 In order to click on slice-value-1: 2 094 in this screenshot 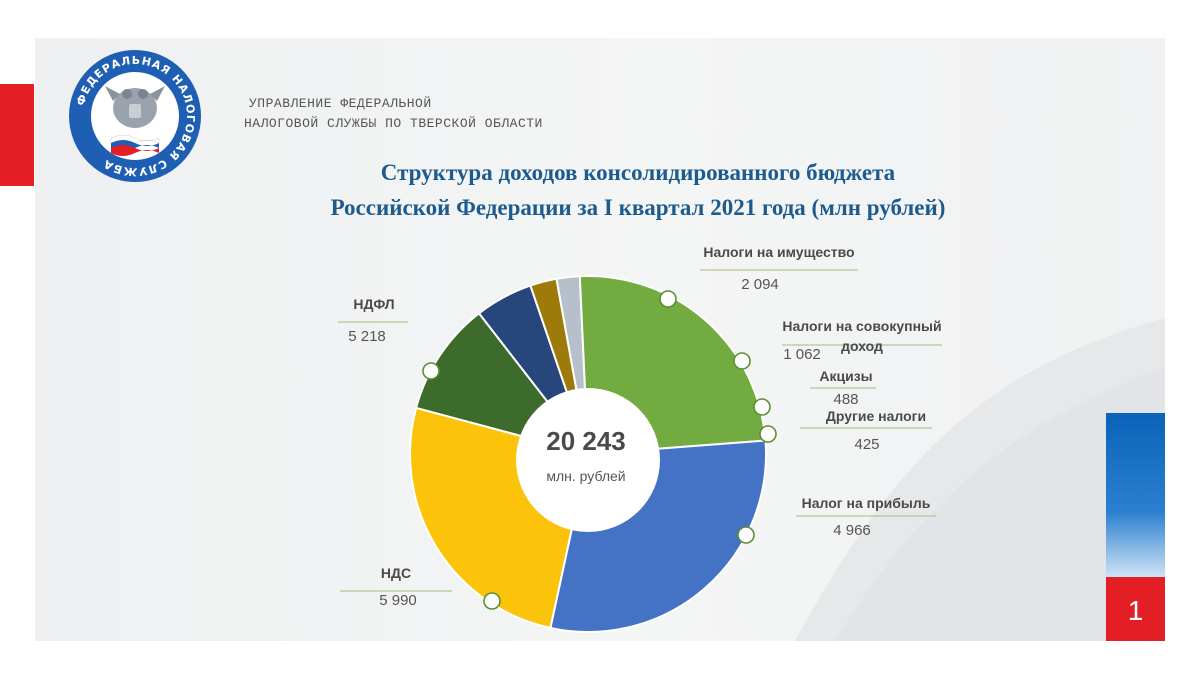, I will do `click(760, 284)`.